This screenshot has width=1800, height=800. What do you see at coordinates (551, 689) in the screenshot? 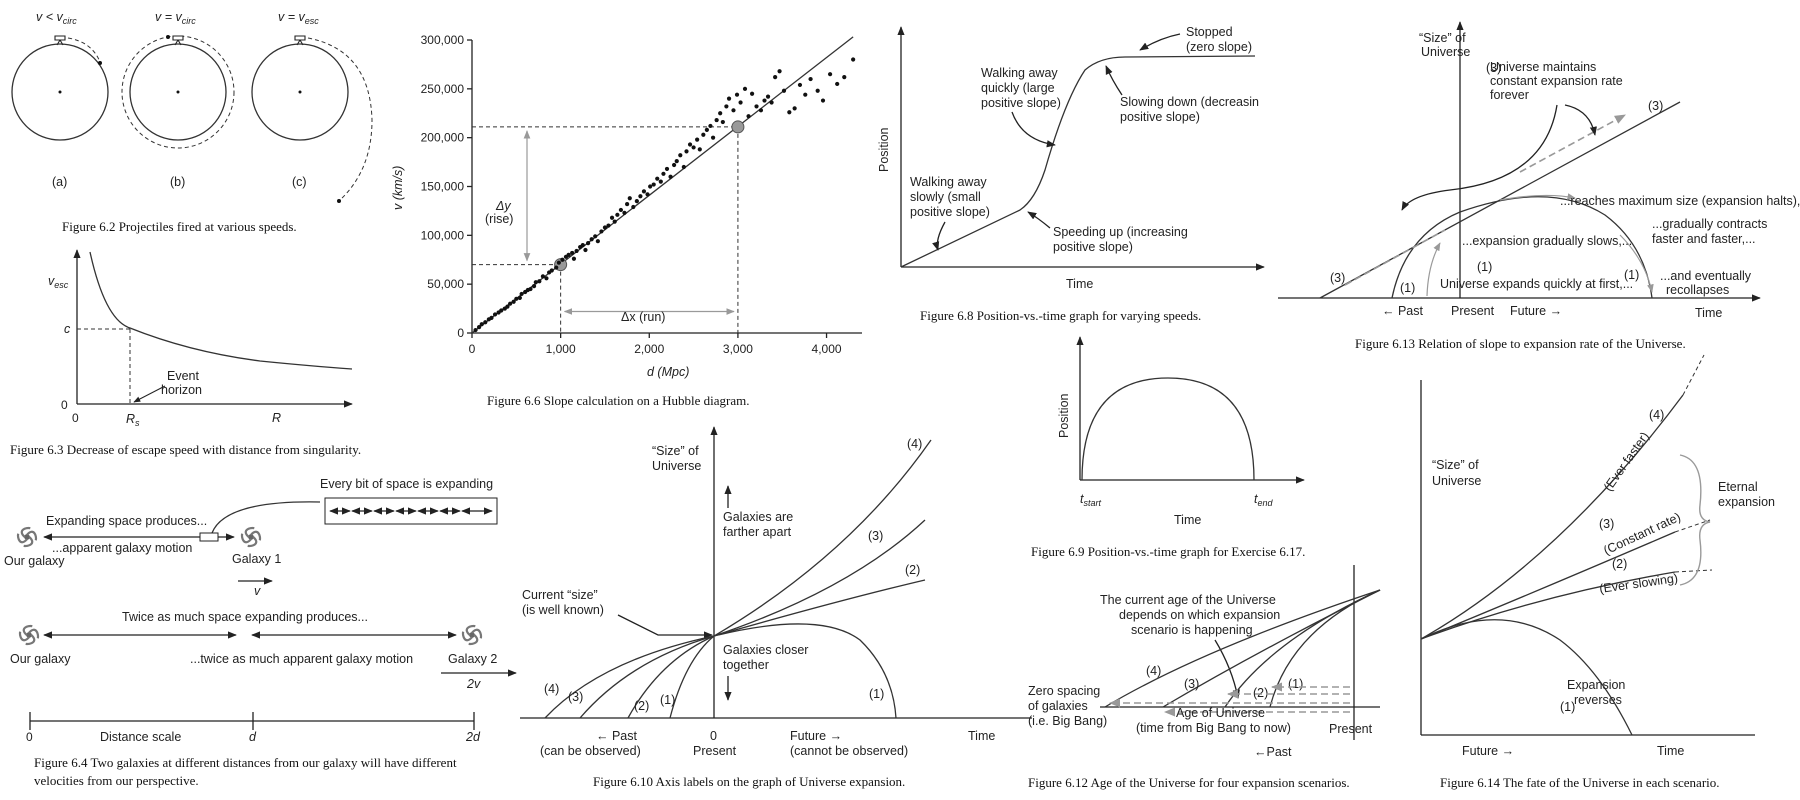
I see `curve-4-past-label: (4)` at bounding box center [551, 689].